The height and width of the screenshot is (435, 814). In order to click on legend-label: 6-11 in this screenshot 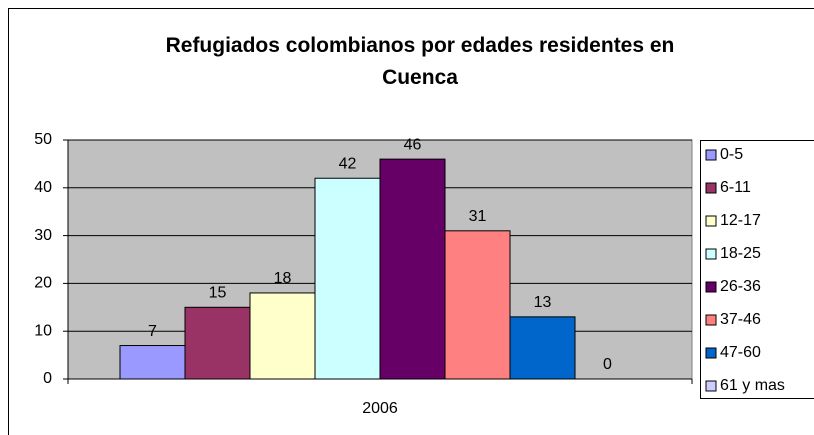, I will do `click(735, 187)`.